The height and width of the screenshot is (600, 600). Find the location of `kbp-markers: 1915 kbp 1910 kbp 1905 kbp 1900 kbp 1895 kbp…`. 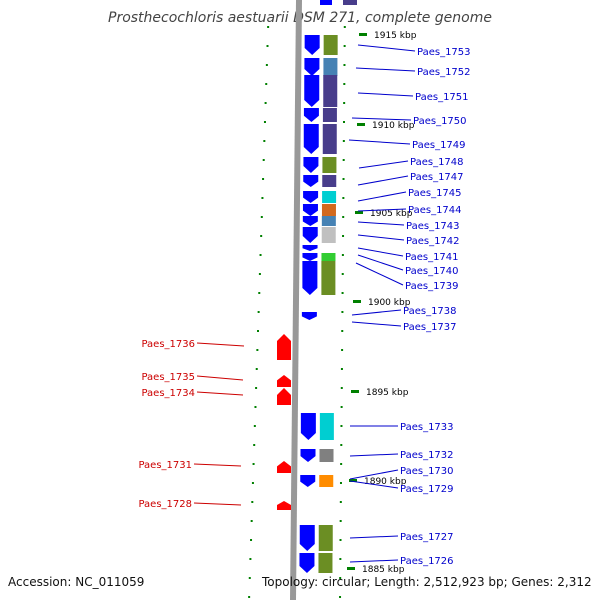

kbp-markers: 1915 kbp 1910 kbp 1905 kbp 1900 kbp 1895 kbp… is located at coordinates (382, 303).